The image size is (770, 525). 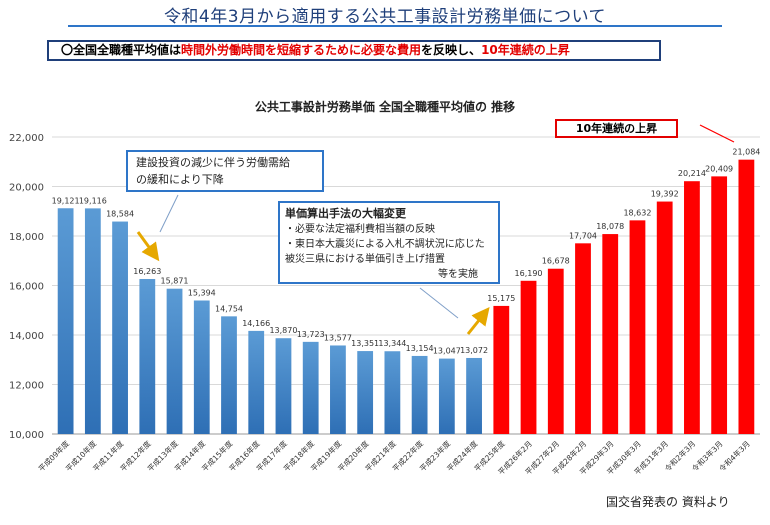 What do you see at coordinates (365, 343) in the screenshot?
I see `data-label: 13,351` at bounding box center [365, 343].